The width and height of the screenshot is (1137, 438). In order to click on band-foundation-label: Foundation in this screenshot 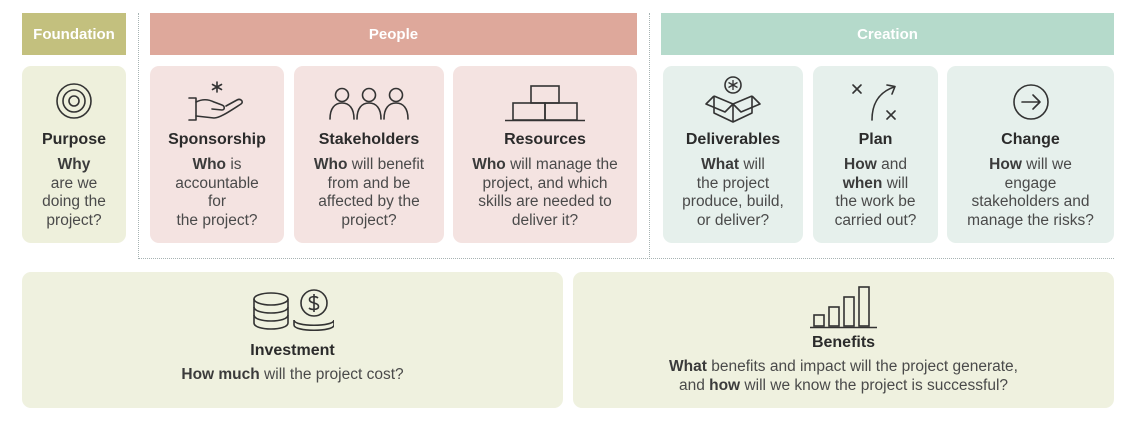, I will do `click(74, 34)`.